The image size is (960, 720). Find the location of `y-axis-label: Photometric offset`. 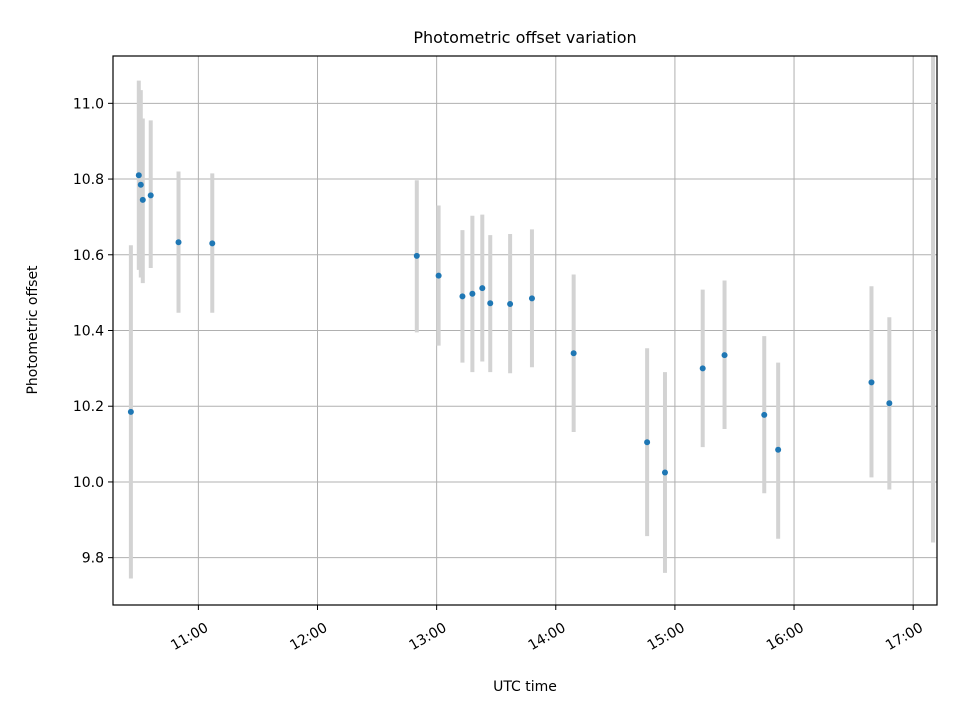

y-axis-label: Photometric offset is located at coordinates (33, 330).